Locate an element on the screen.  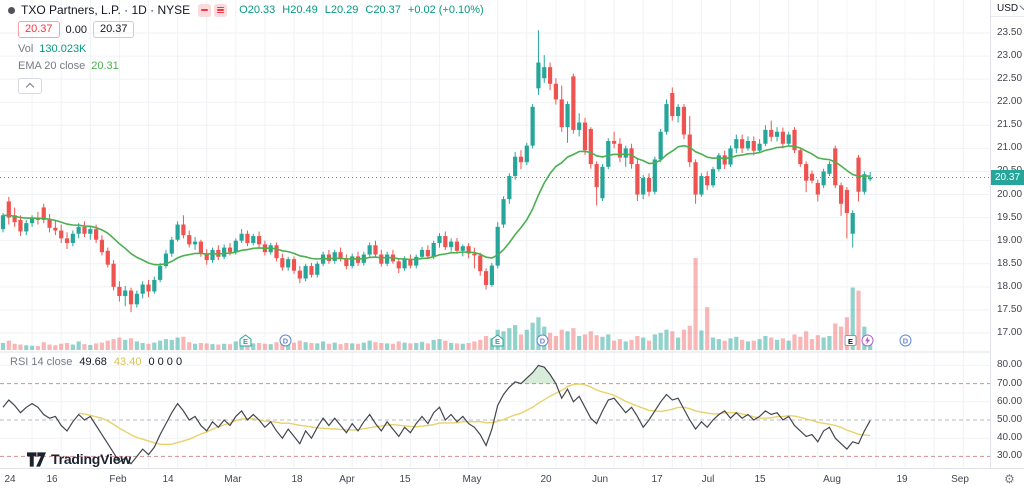
rsi-ma-value: 43.40 is located at coordinates (127, 362).